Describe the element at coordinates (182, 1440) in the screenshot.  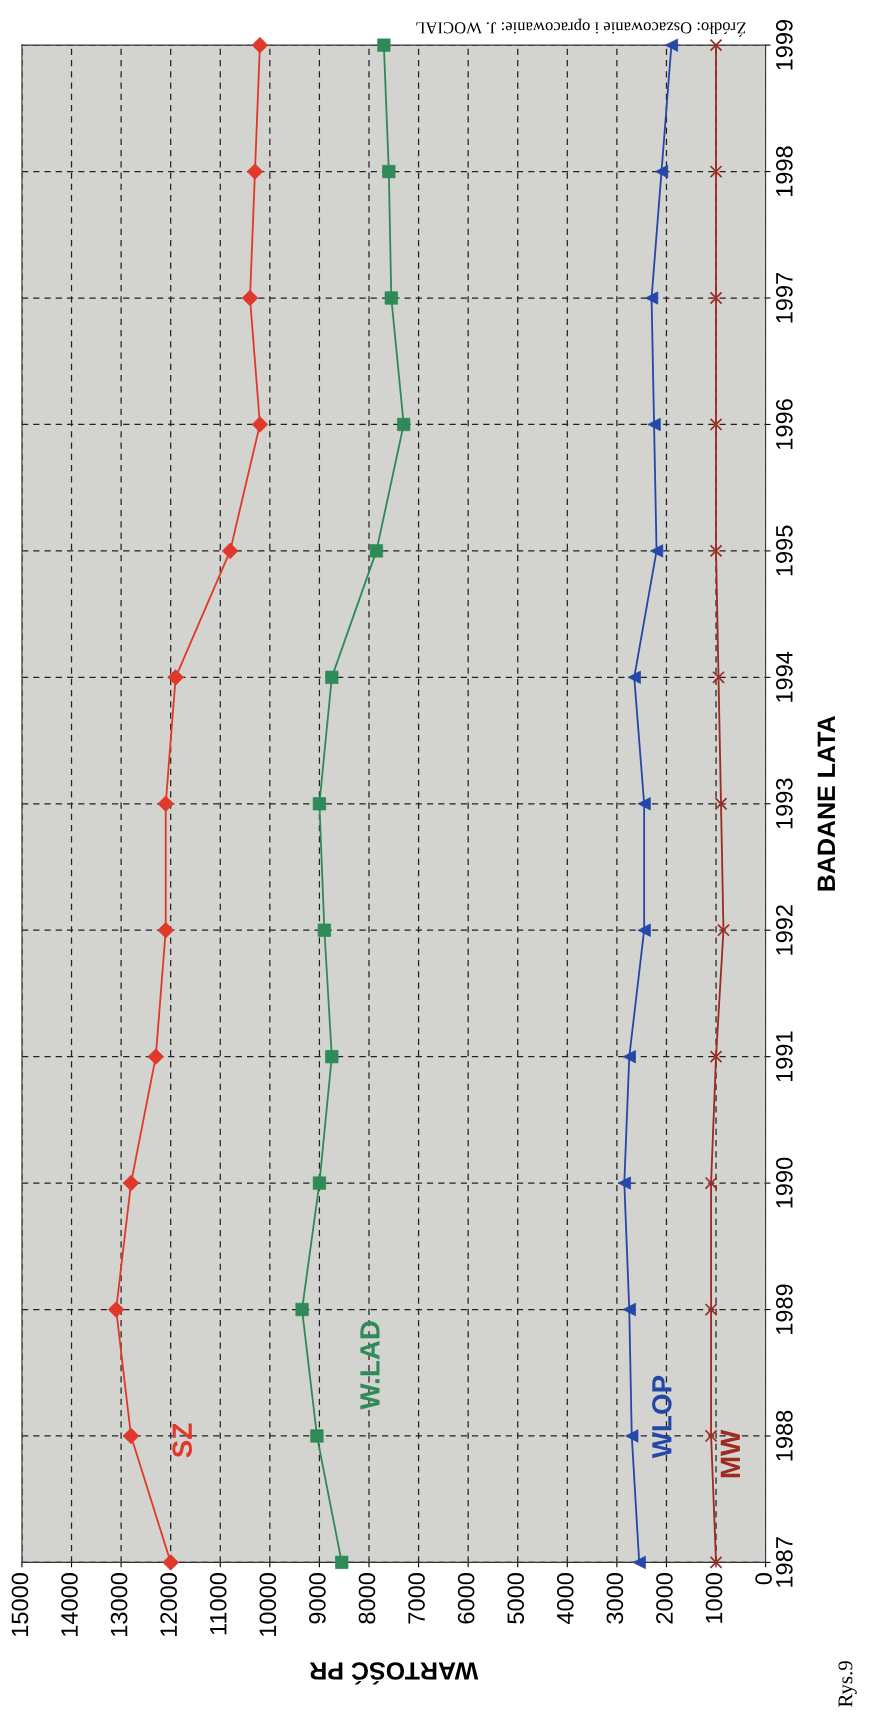
I see `text: SZ` at that location.